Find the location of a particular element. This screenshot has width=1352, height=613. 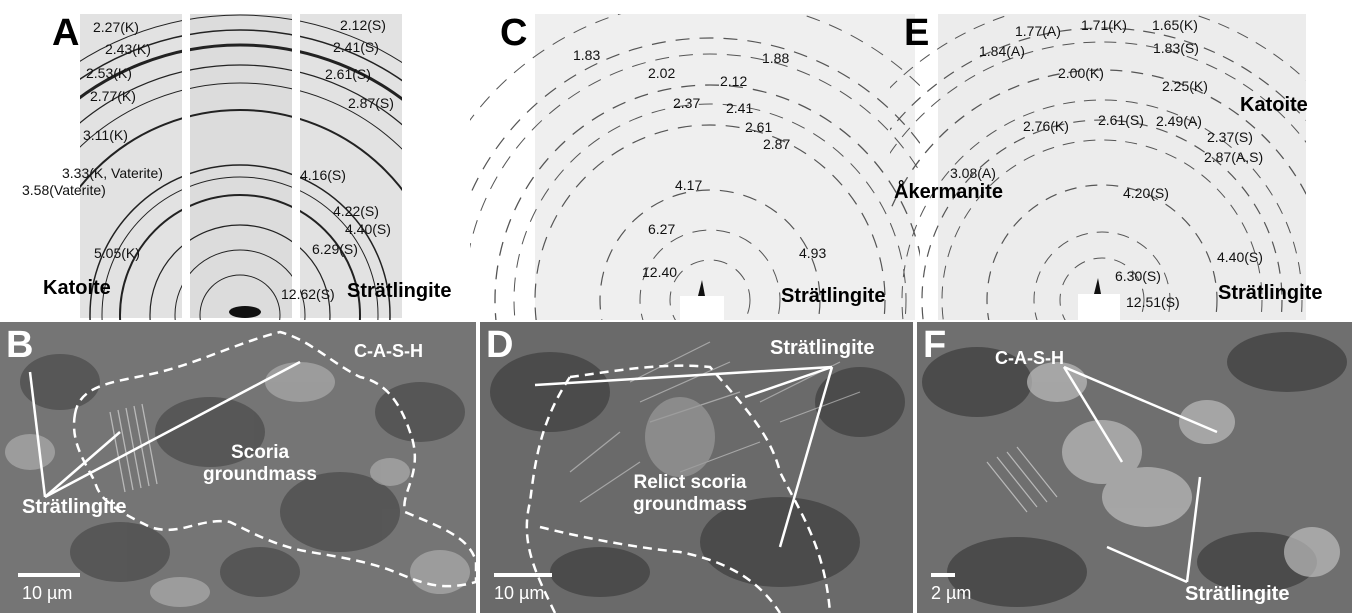

akermanite-label: Åkermanite is located at coordinates (948, 192).